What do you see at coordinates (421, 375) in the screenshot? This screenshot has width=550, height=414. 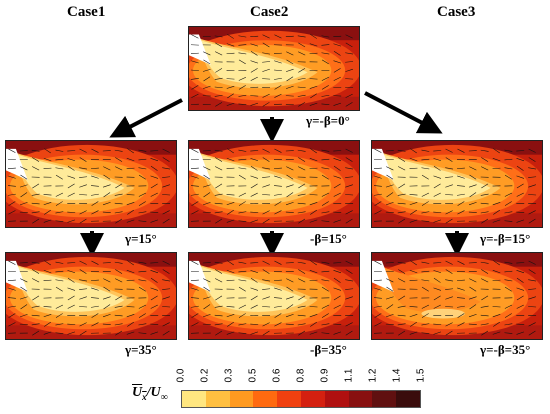 I see `colorbar-tick-label: 1.5` at bounding box center [421, 375].